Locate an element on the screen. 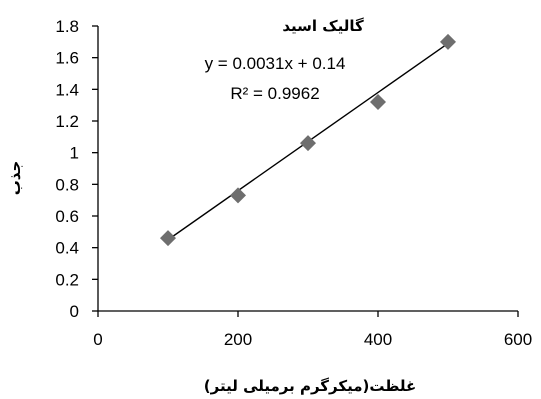  x-tick-label: 0 is located at coordinates (97, 339).